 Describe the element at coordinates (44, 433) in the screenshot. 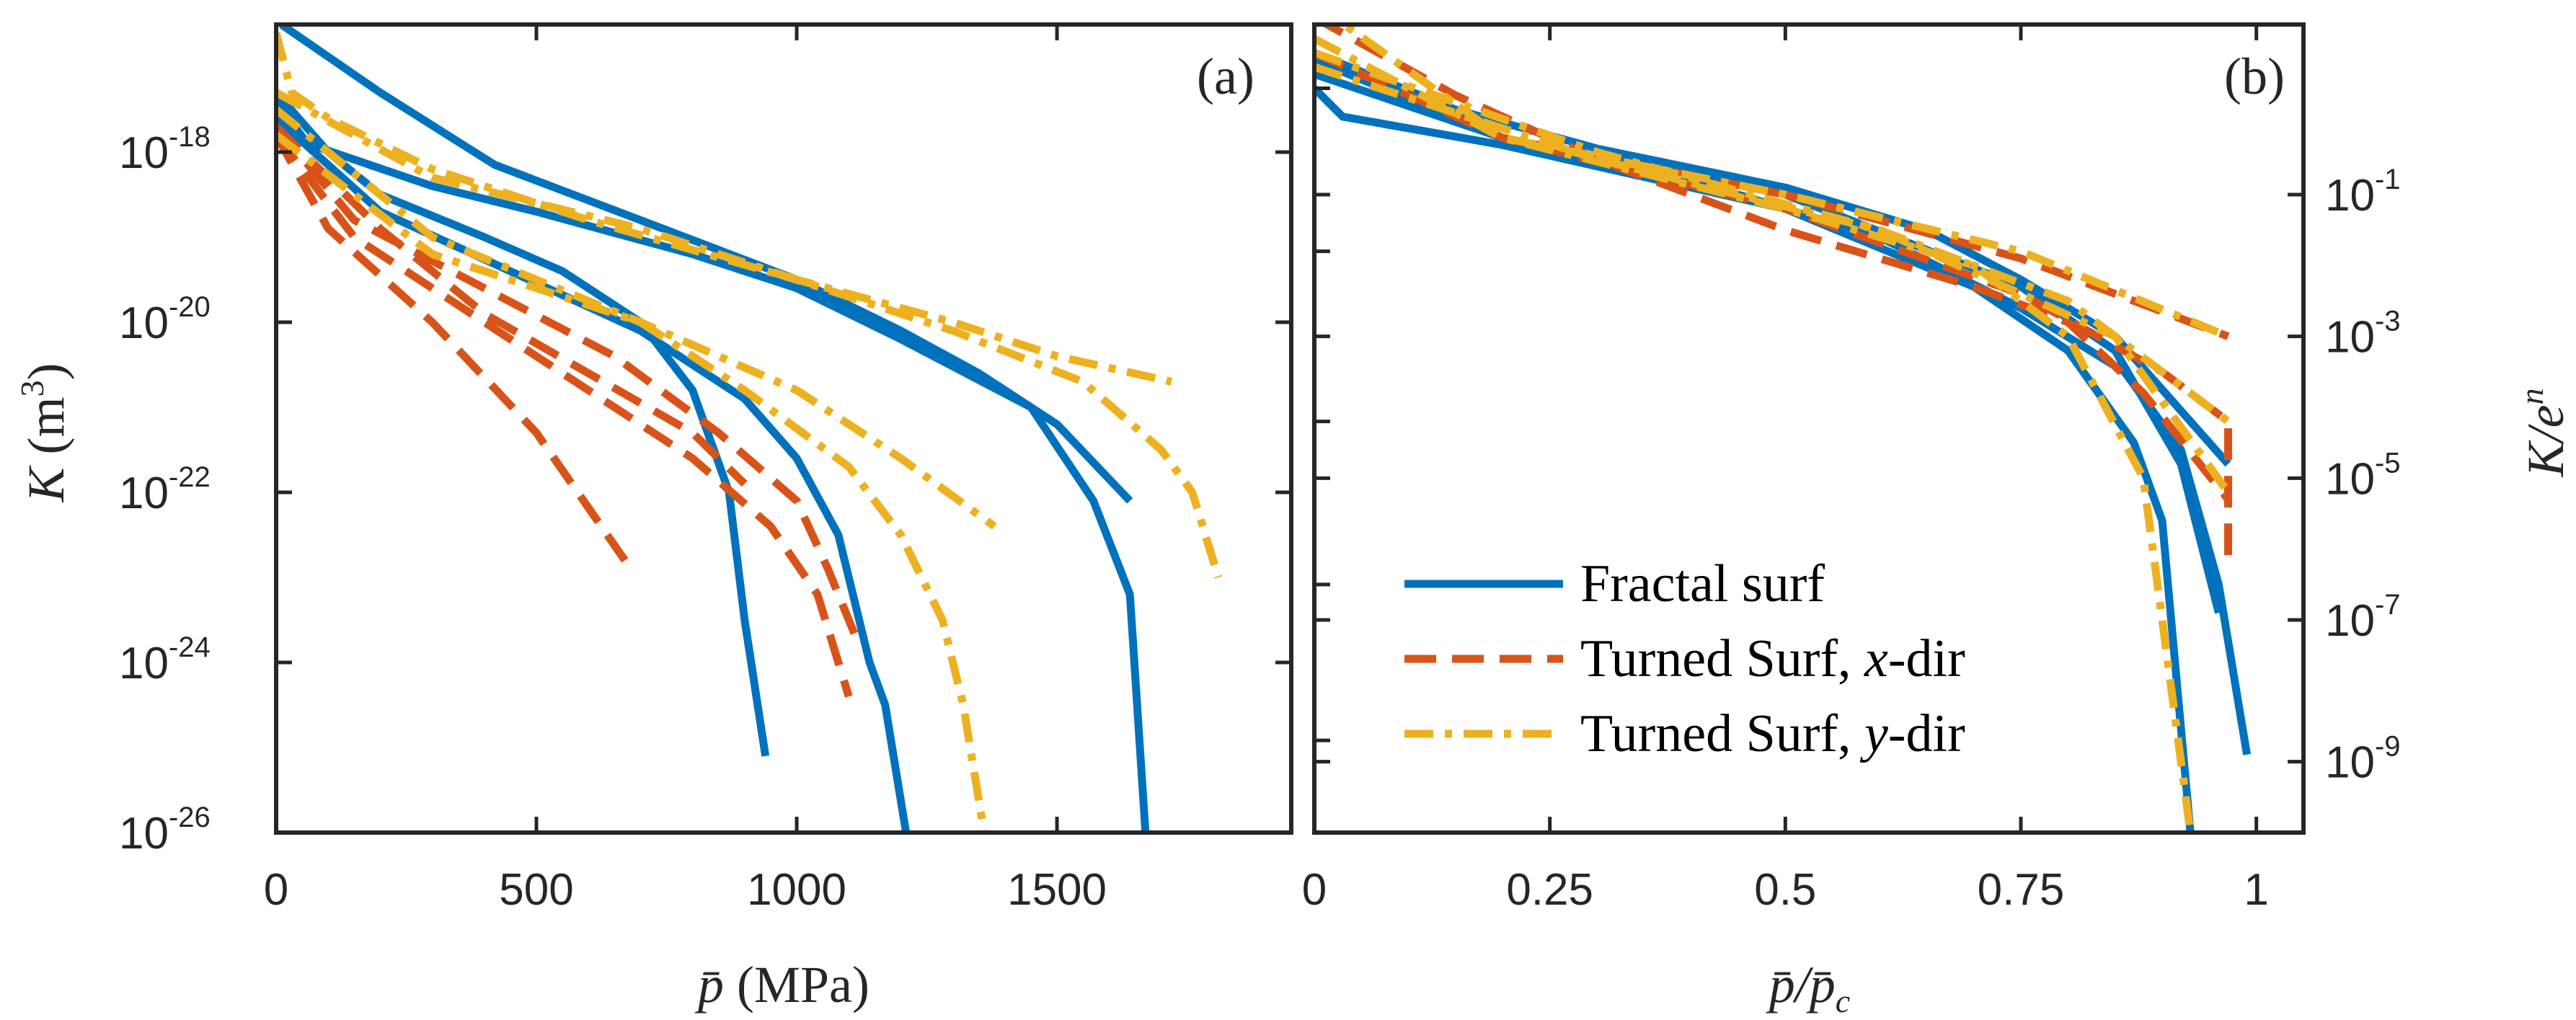

I see `panel-a-ylabel: K (m3)` at that location.